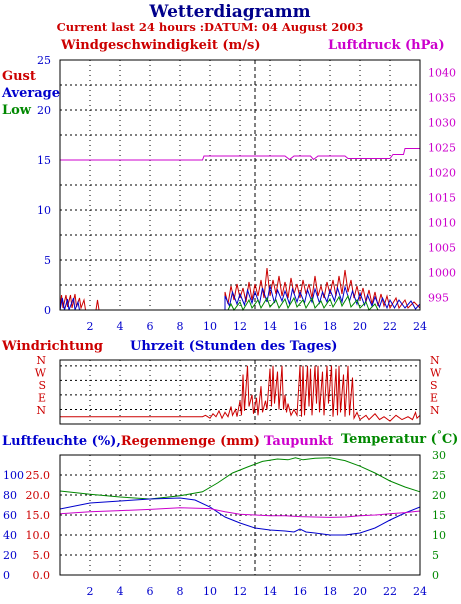 The width and height of the screenshot is (461, 604). Describe the element at coordinates (442, 148) in the screenshot. I see `pressure-y-tick-label: 1025` at that location.